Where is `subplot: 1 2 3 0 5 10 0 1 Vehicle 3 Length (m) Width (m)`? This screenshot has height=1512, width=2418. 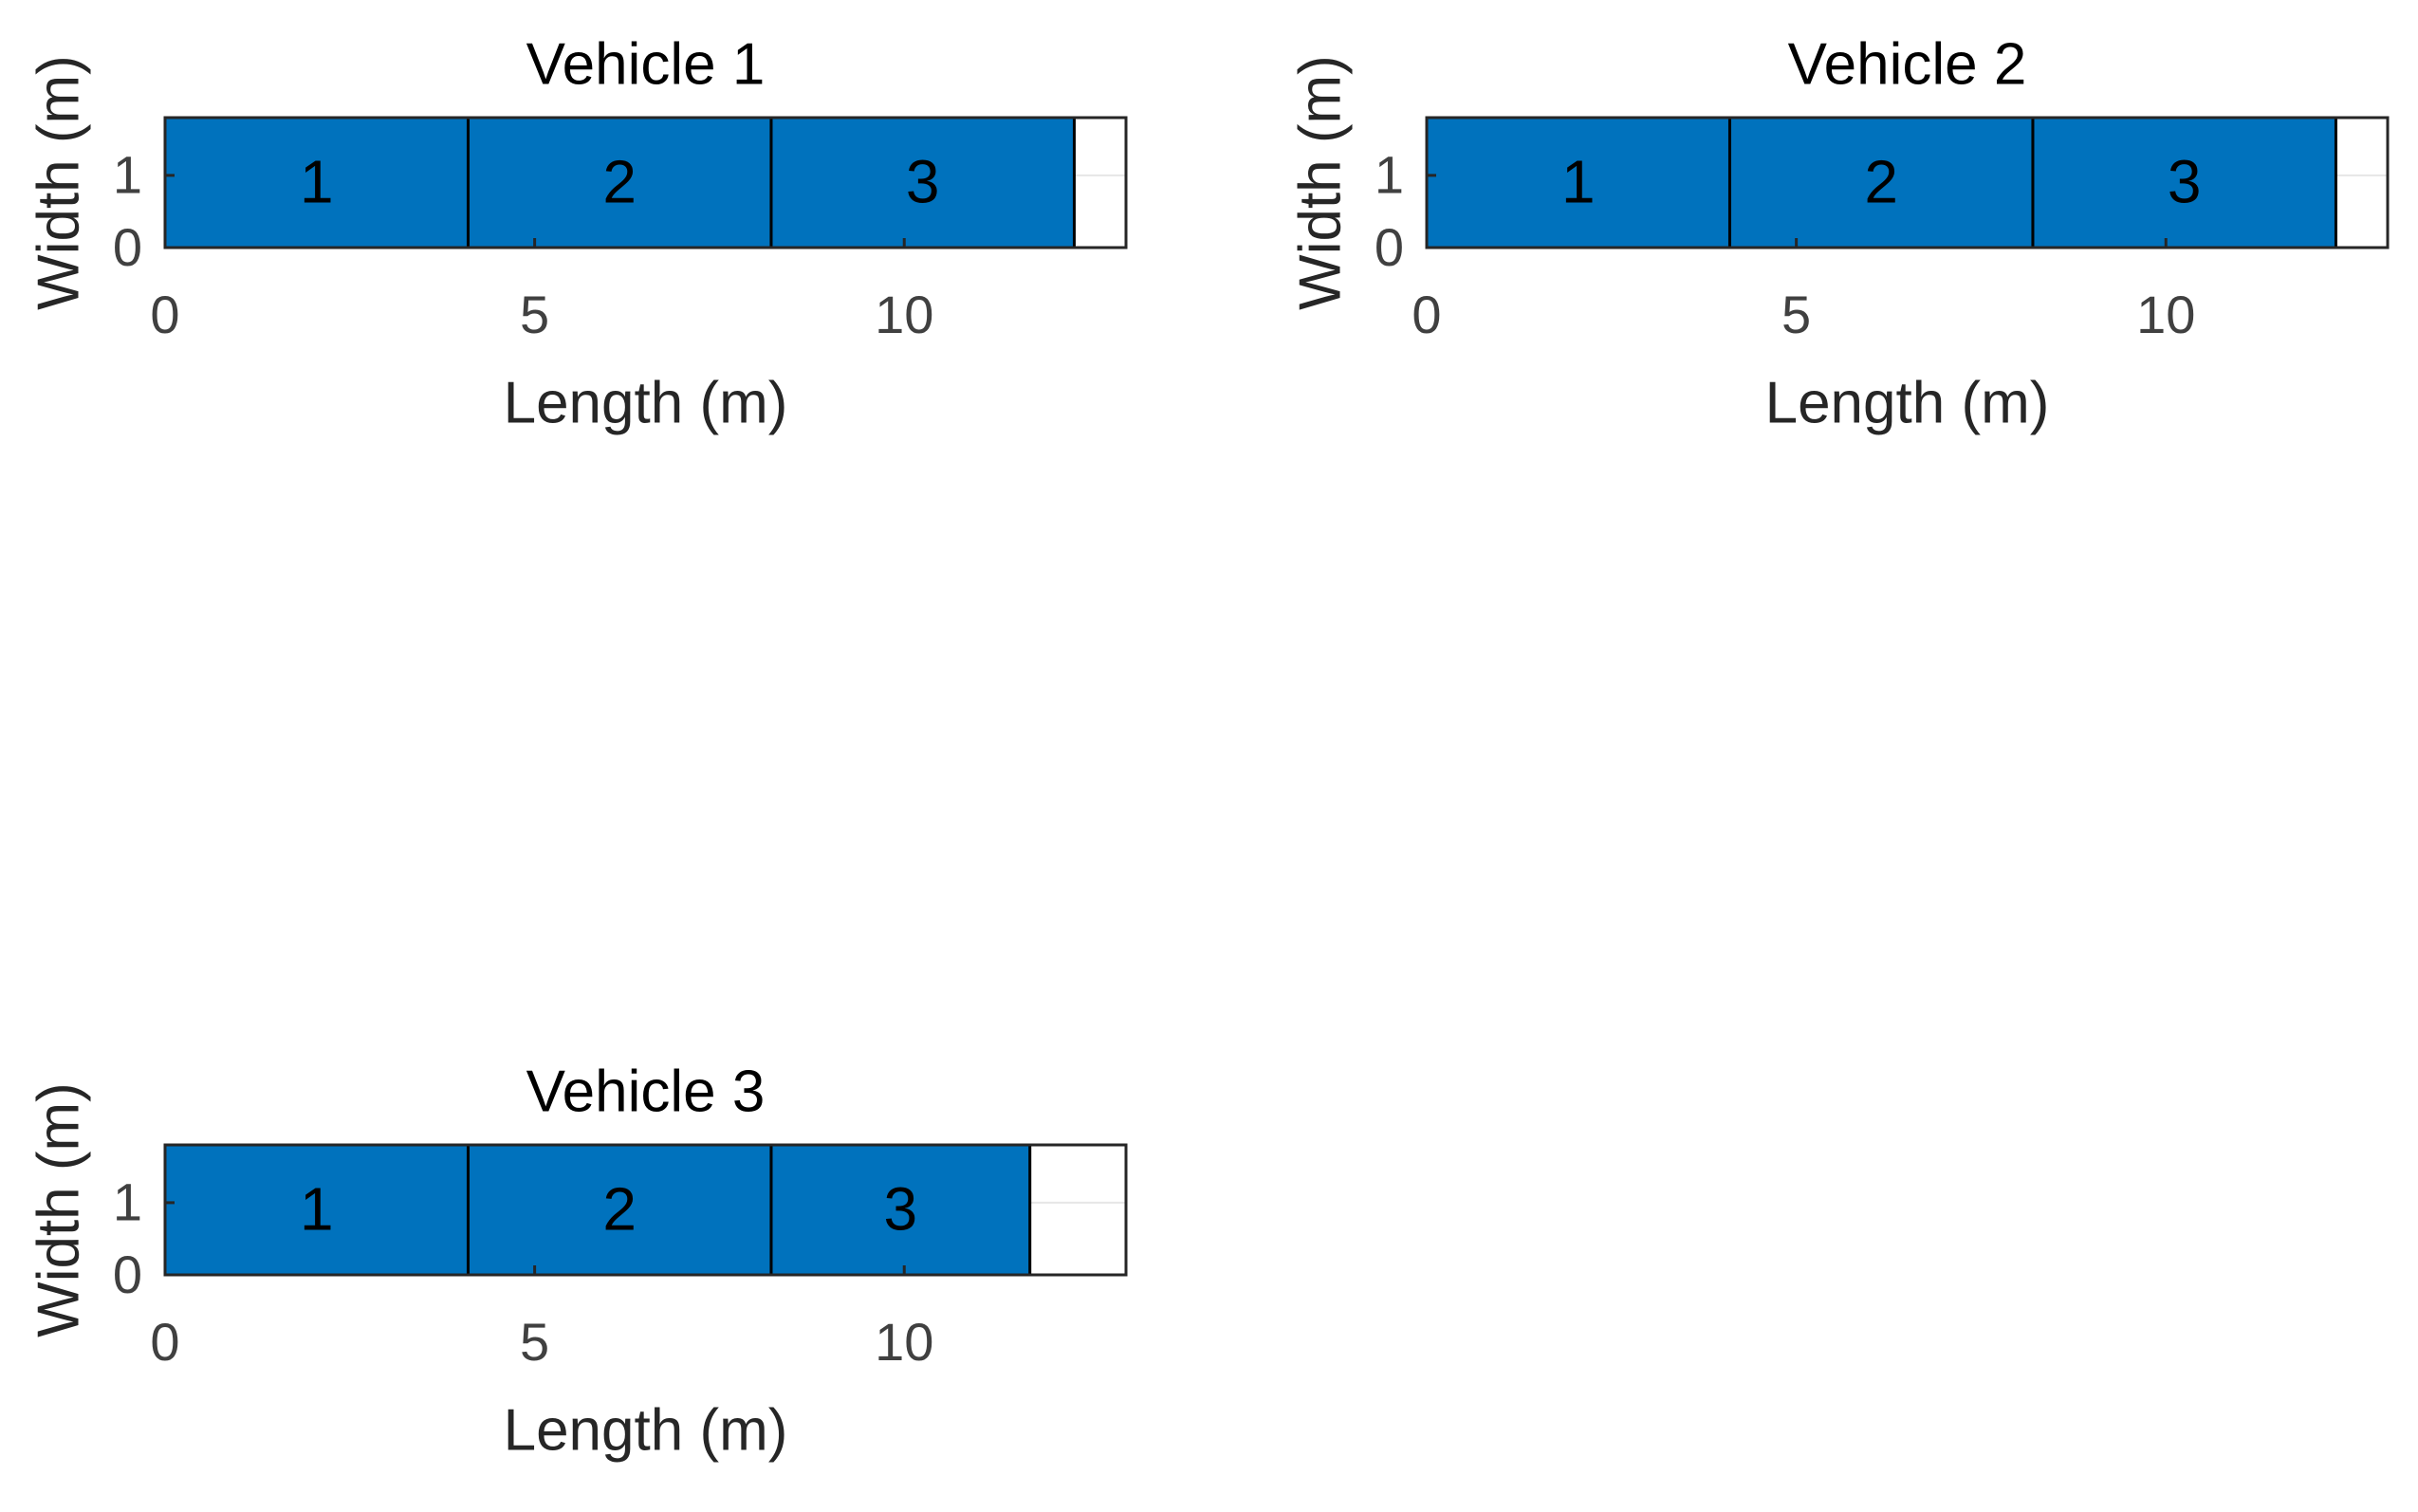
subplot: 1 2 3 0 5 10 0 1 Vehicle 3 Length (m) Width (m) is located at coordinates (577, 1261).